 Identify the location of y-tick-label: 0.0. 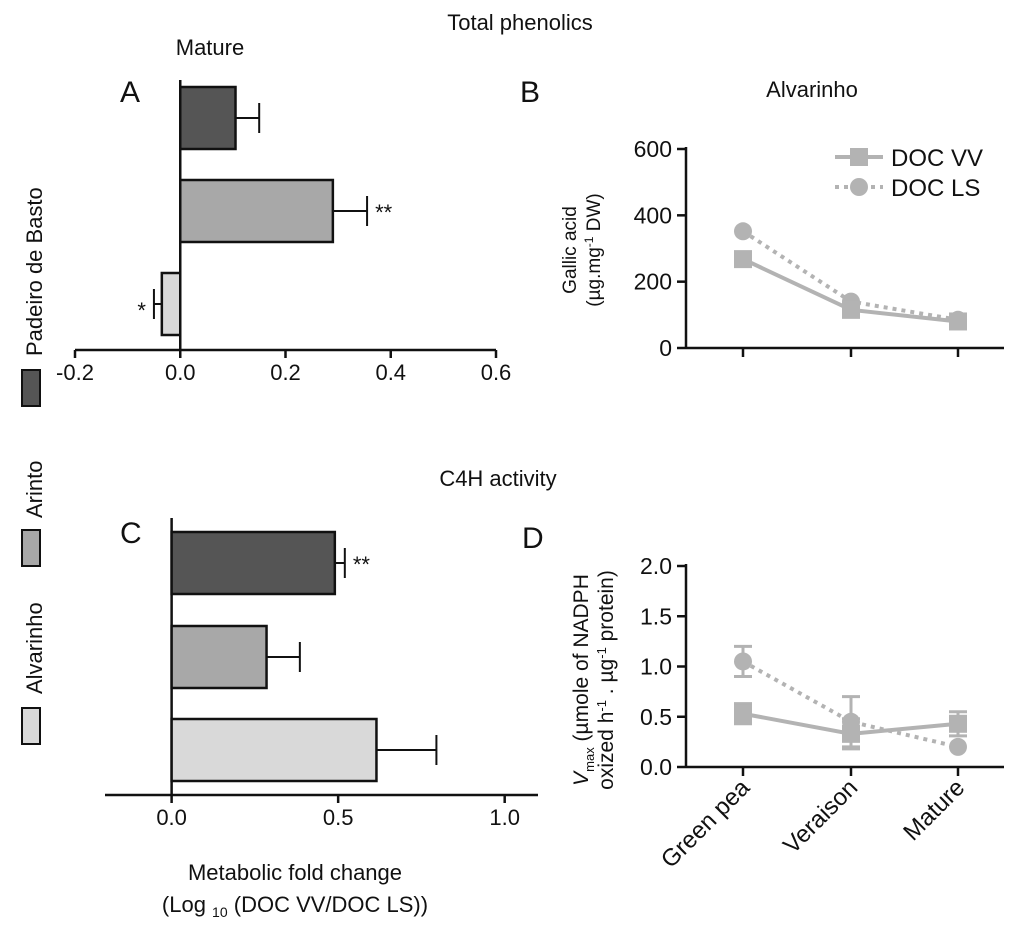
(656, 767).